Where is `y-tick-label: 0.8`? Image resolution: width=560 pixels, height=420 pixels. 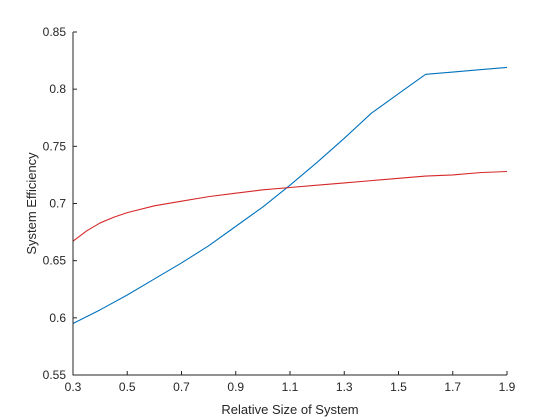 y-tick-label: 0.8 is located at coordinates (57, 89).